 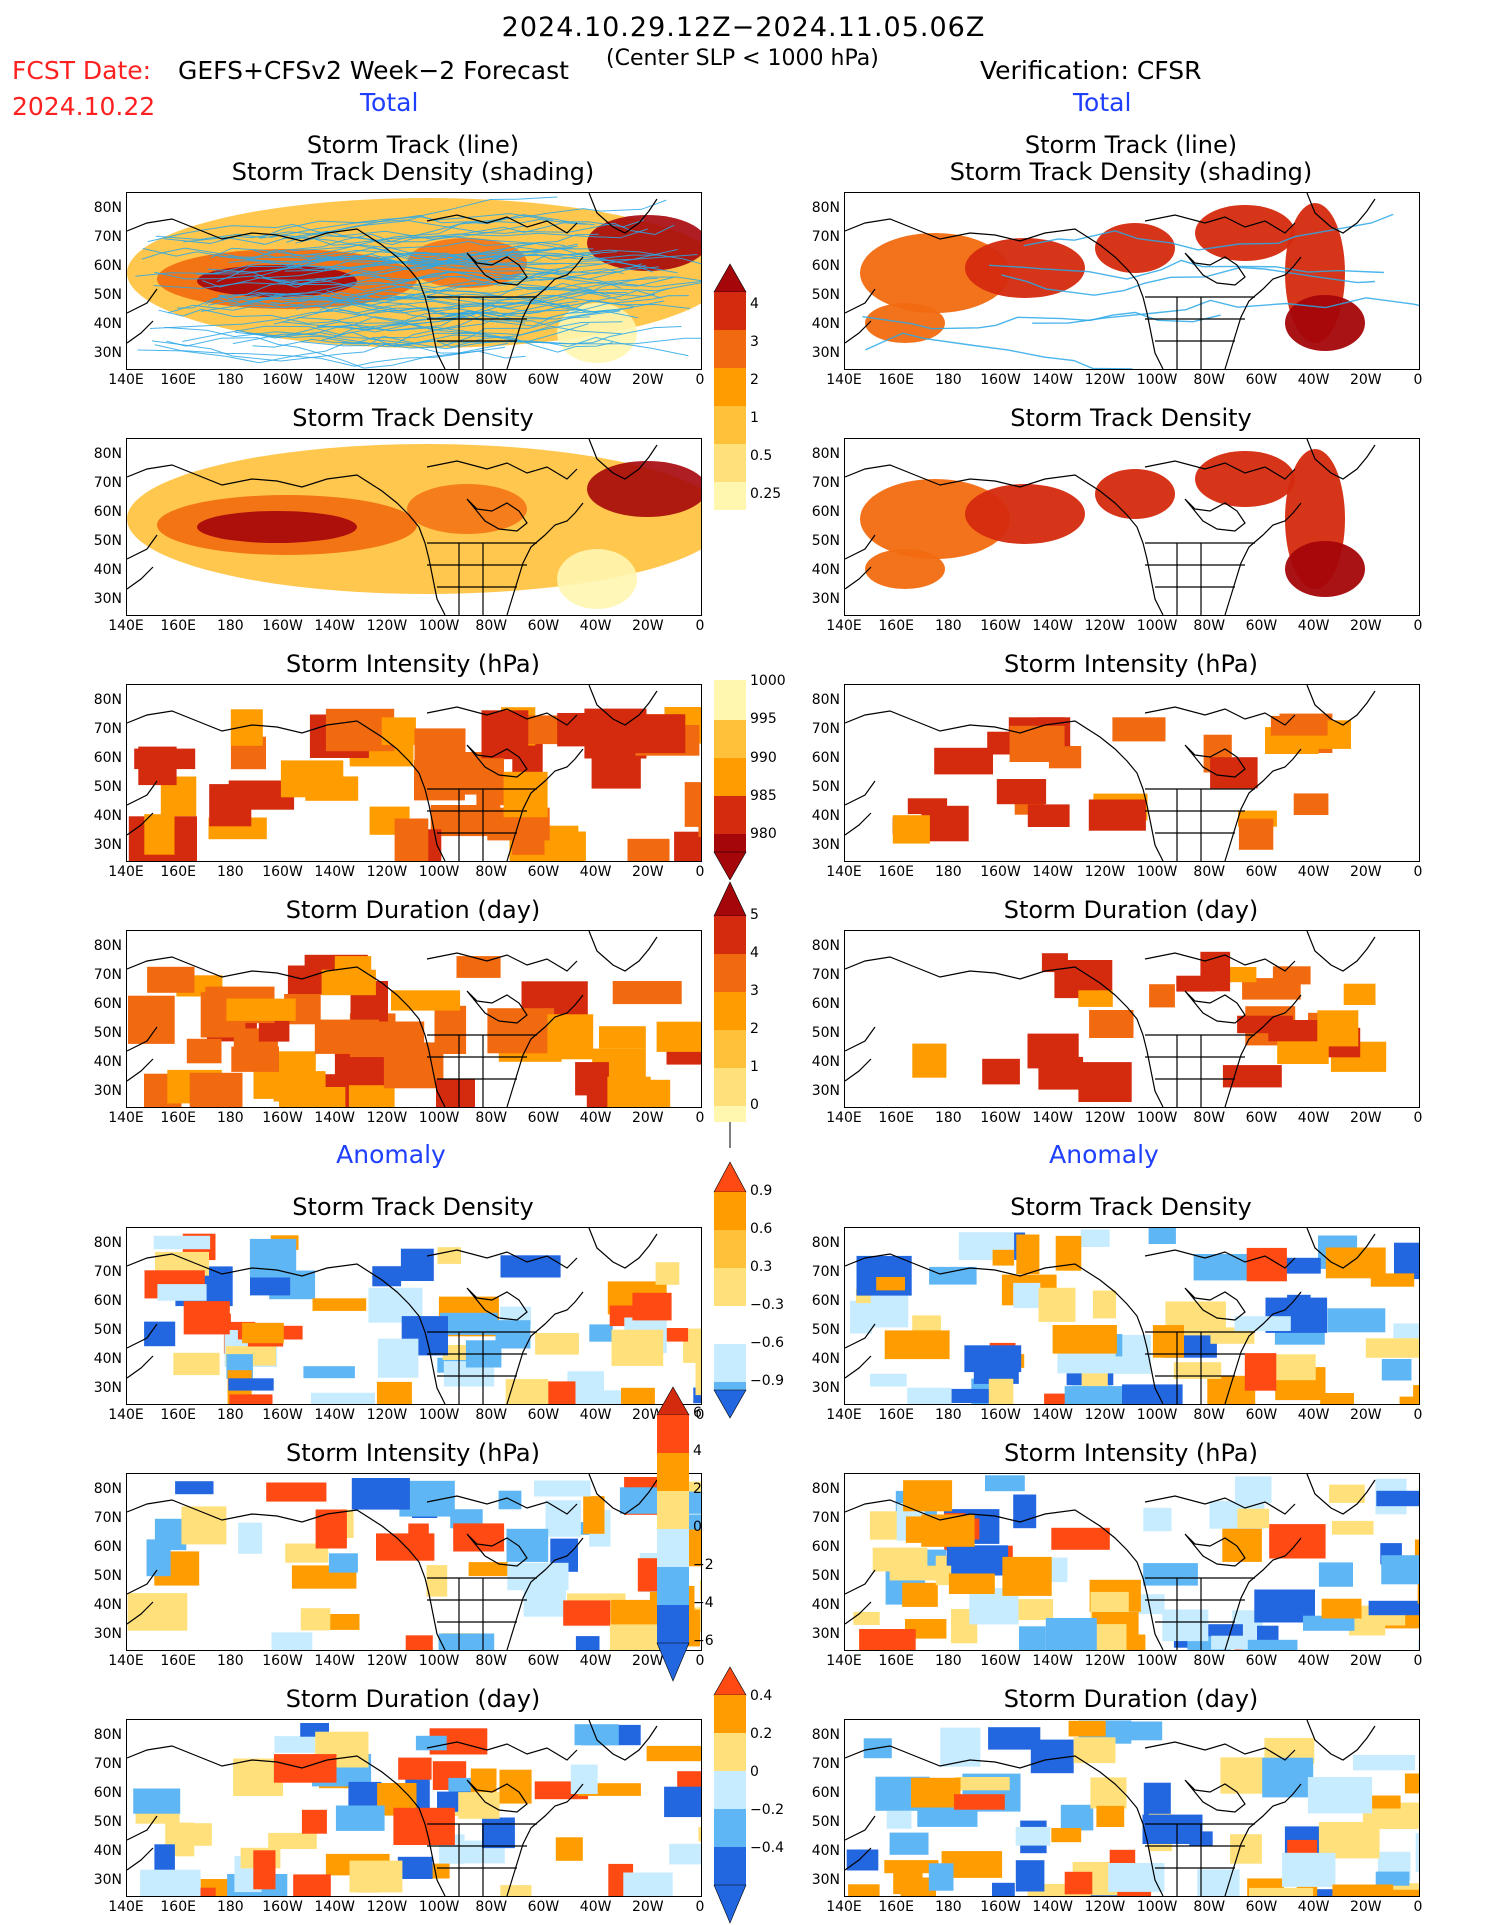 I want to click on cb-intensity-total-3: 985, so click(x=763, y=796).